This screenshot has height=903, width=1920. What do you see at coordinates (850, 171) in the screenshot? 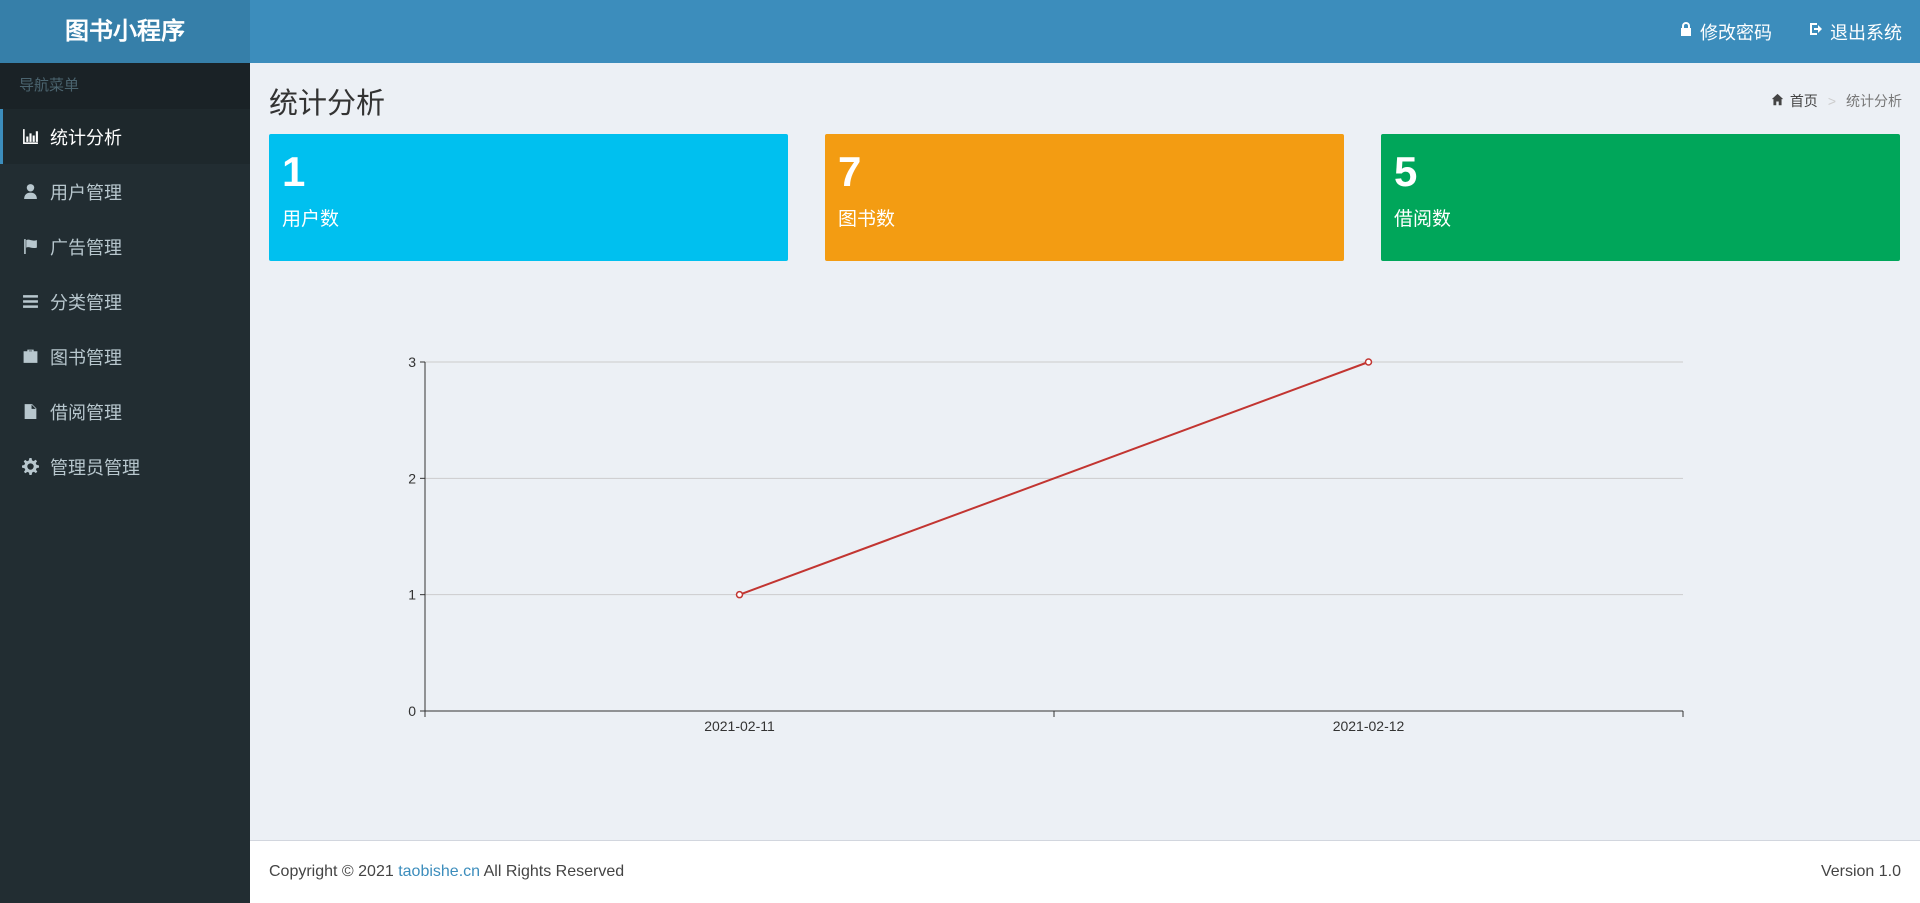
I see `stat-value: 7` at bounding box center [850, 171].